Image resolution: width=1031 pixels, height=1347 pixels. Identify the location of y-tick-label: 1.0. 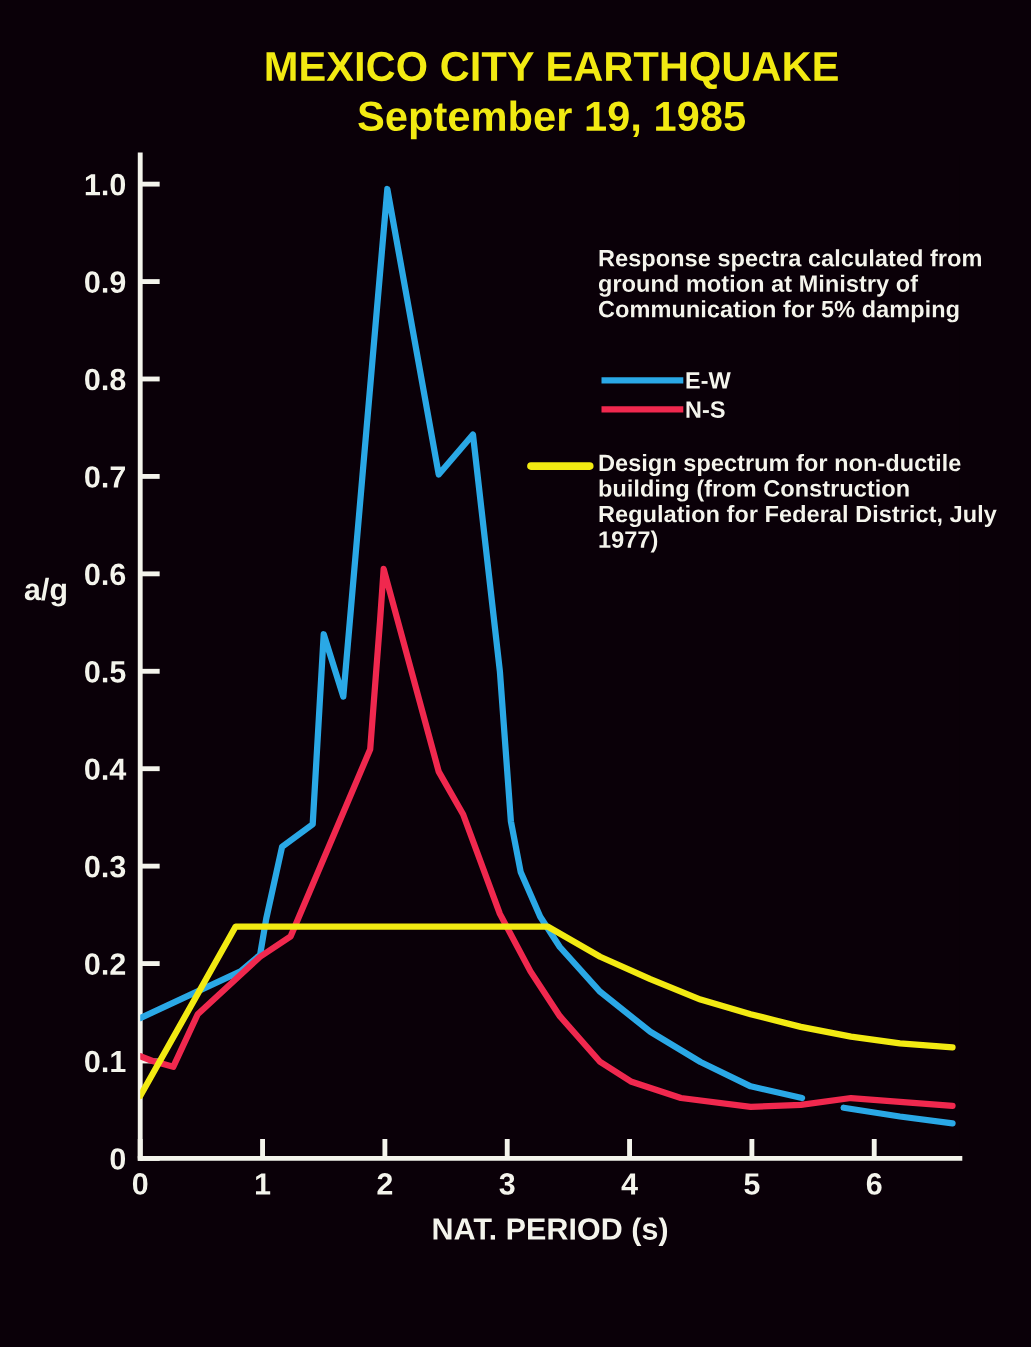
(105, 184).